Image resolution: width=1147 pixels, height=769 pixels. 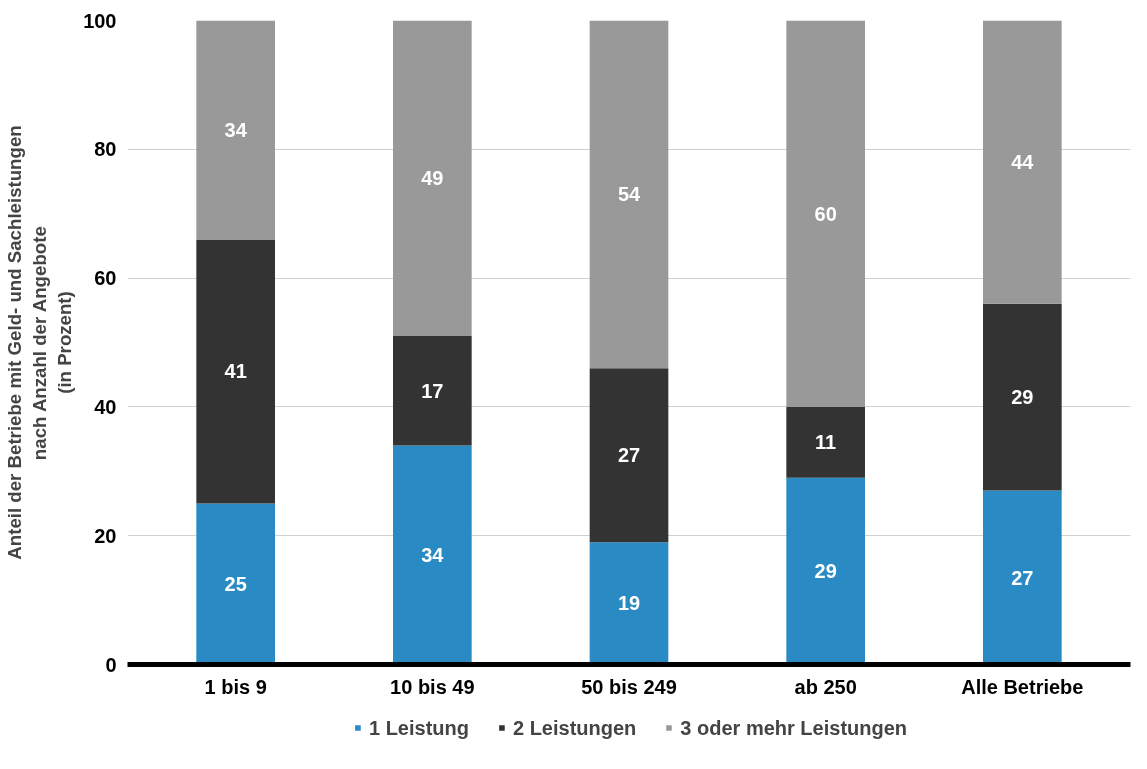 I want to click on x-tick-label: 10 bis 49, so click(x=432, y=686).